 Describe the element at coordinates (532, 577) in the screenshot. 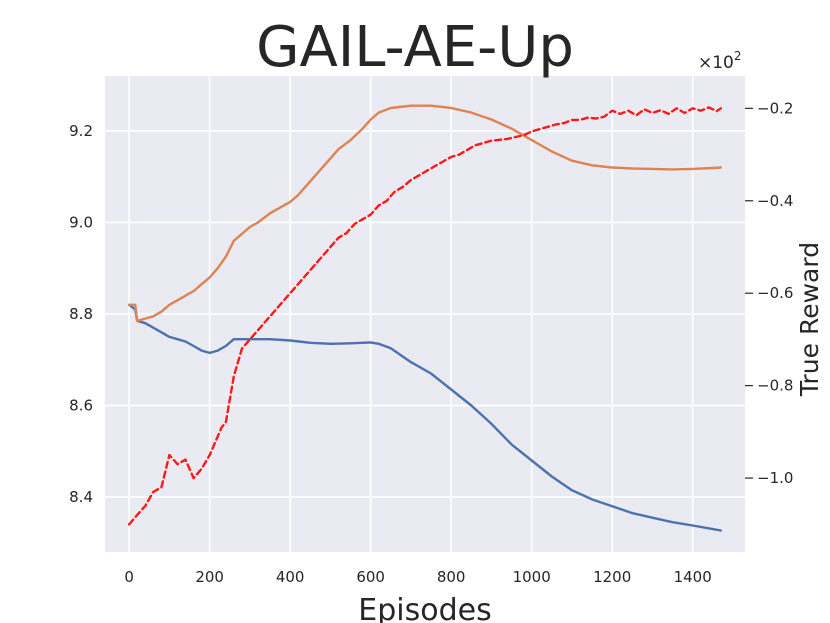

I see `x-tick-label: 1000` at that location.